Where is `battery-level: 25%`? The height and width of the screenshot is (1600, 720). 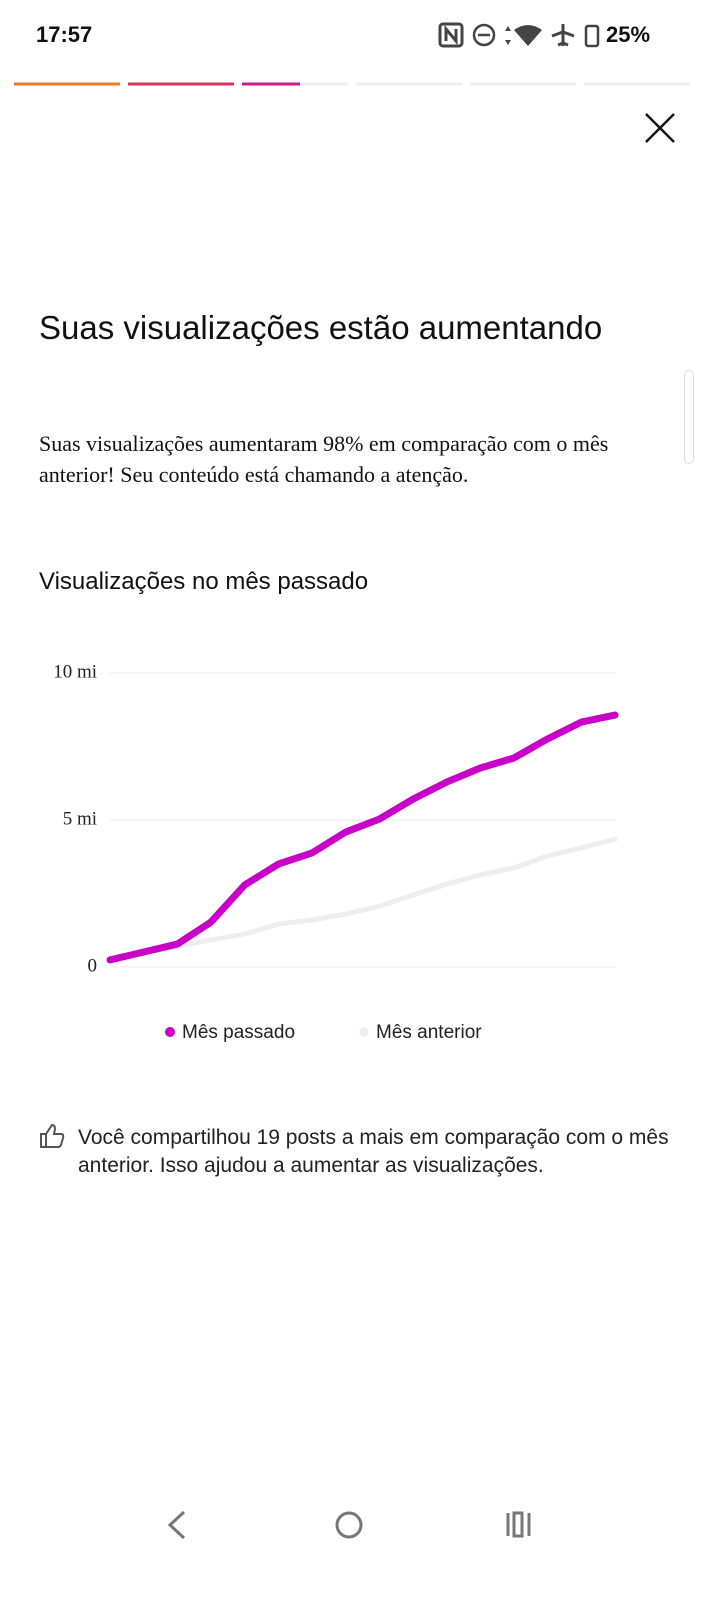 battery-level: 25% is located at coordinates (628, 34).